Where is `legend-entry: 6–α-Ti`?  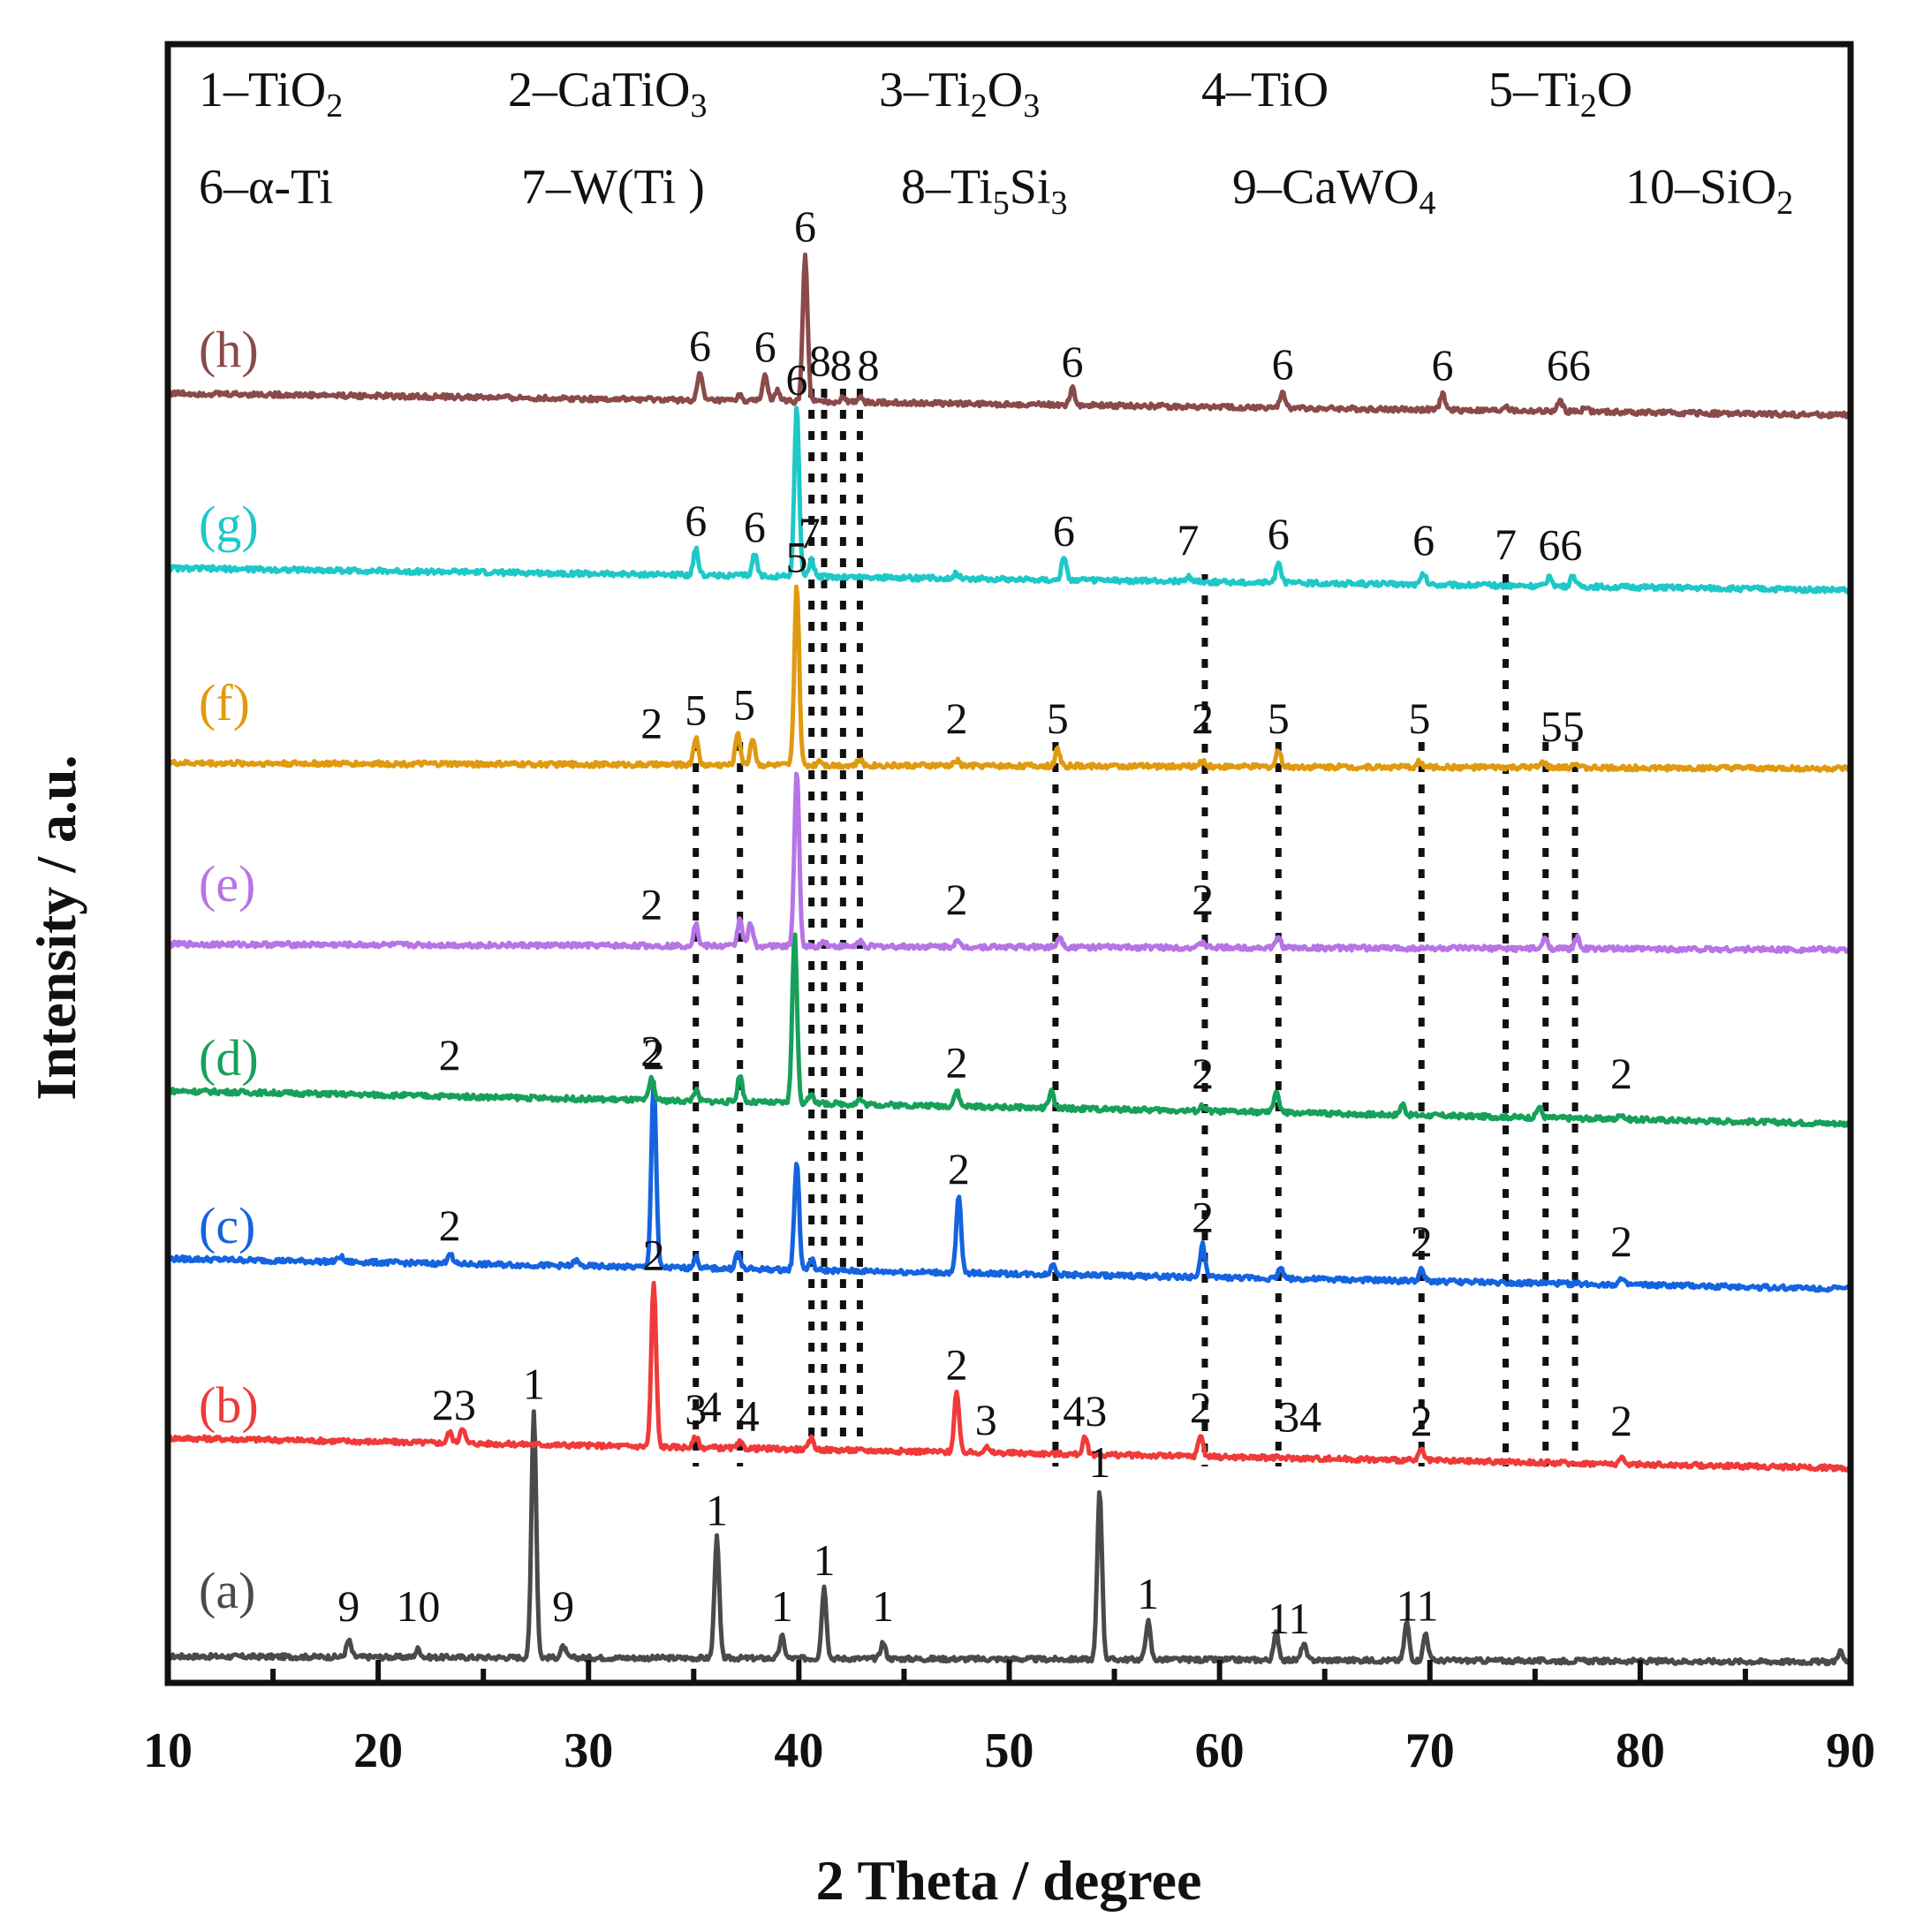 legend-entry: 6–α-Ti is located at coordinates (266, 188).